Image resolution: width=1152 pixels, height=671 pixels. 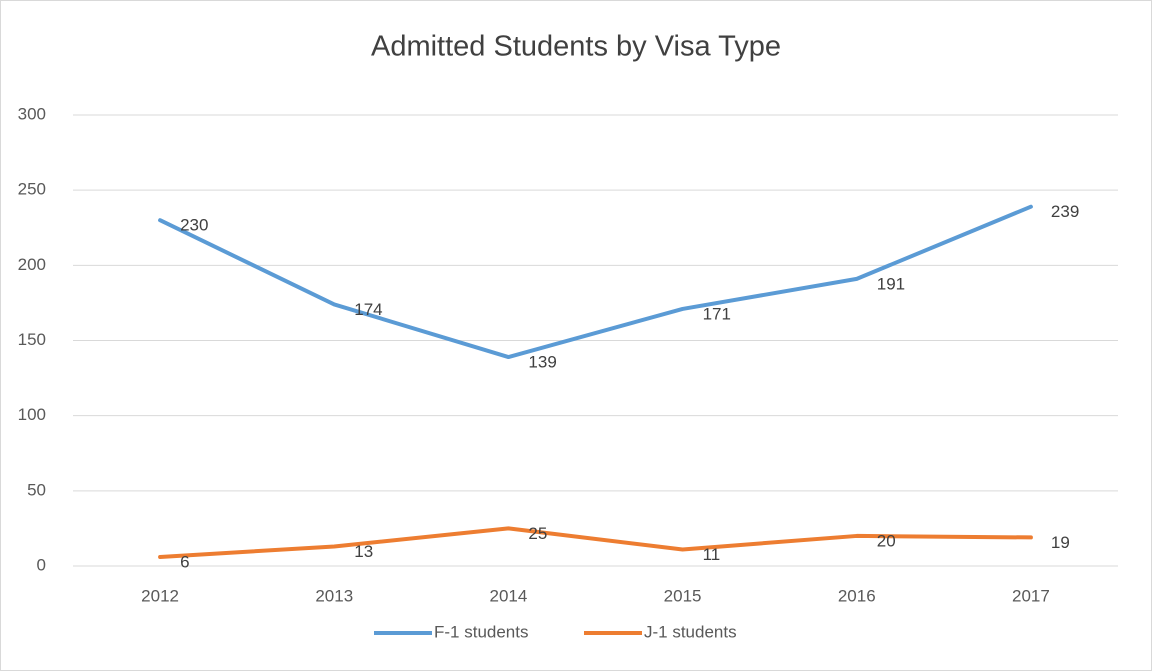 What do you see at coordinates (1065, 211) in the screenshot?
I see `data-label: 239` at bounding box center [1065, 211].